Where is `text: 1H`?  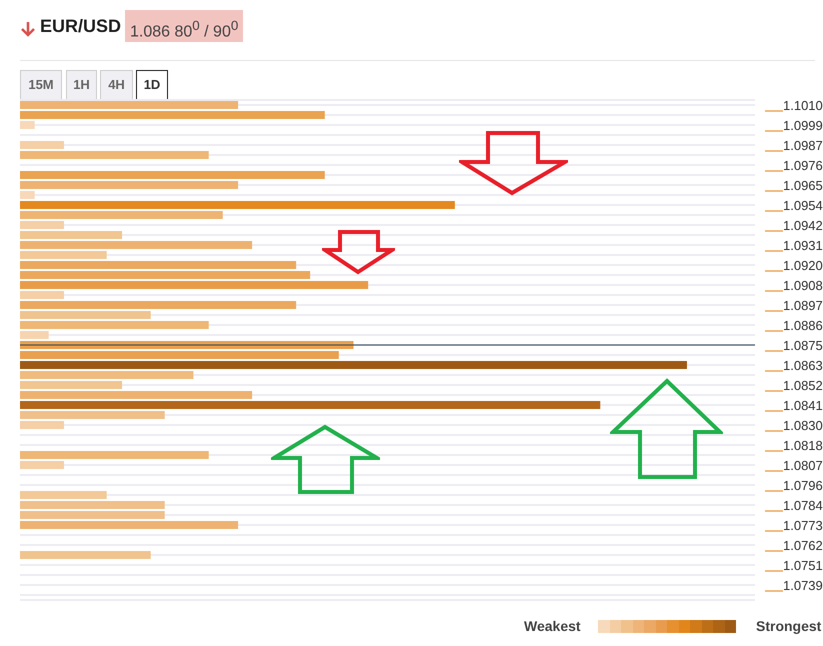
text: 1H is located at coordinates (81, 85).